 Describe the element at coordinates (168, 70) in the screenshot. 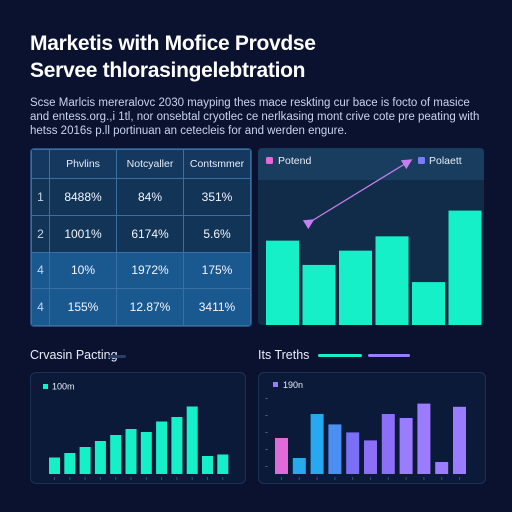

I see `title-line-2: Servee thlorasingelebtration` at that location.